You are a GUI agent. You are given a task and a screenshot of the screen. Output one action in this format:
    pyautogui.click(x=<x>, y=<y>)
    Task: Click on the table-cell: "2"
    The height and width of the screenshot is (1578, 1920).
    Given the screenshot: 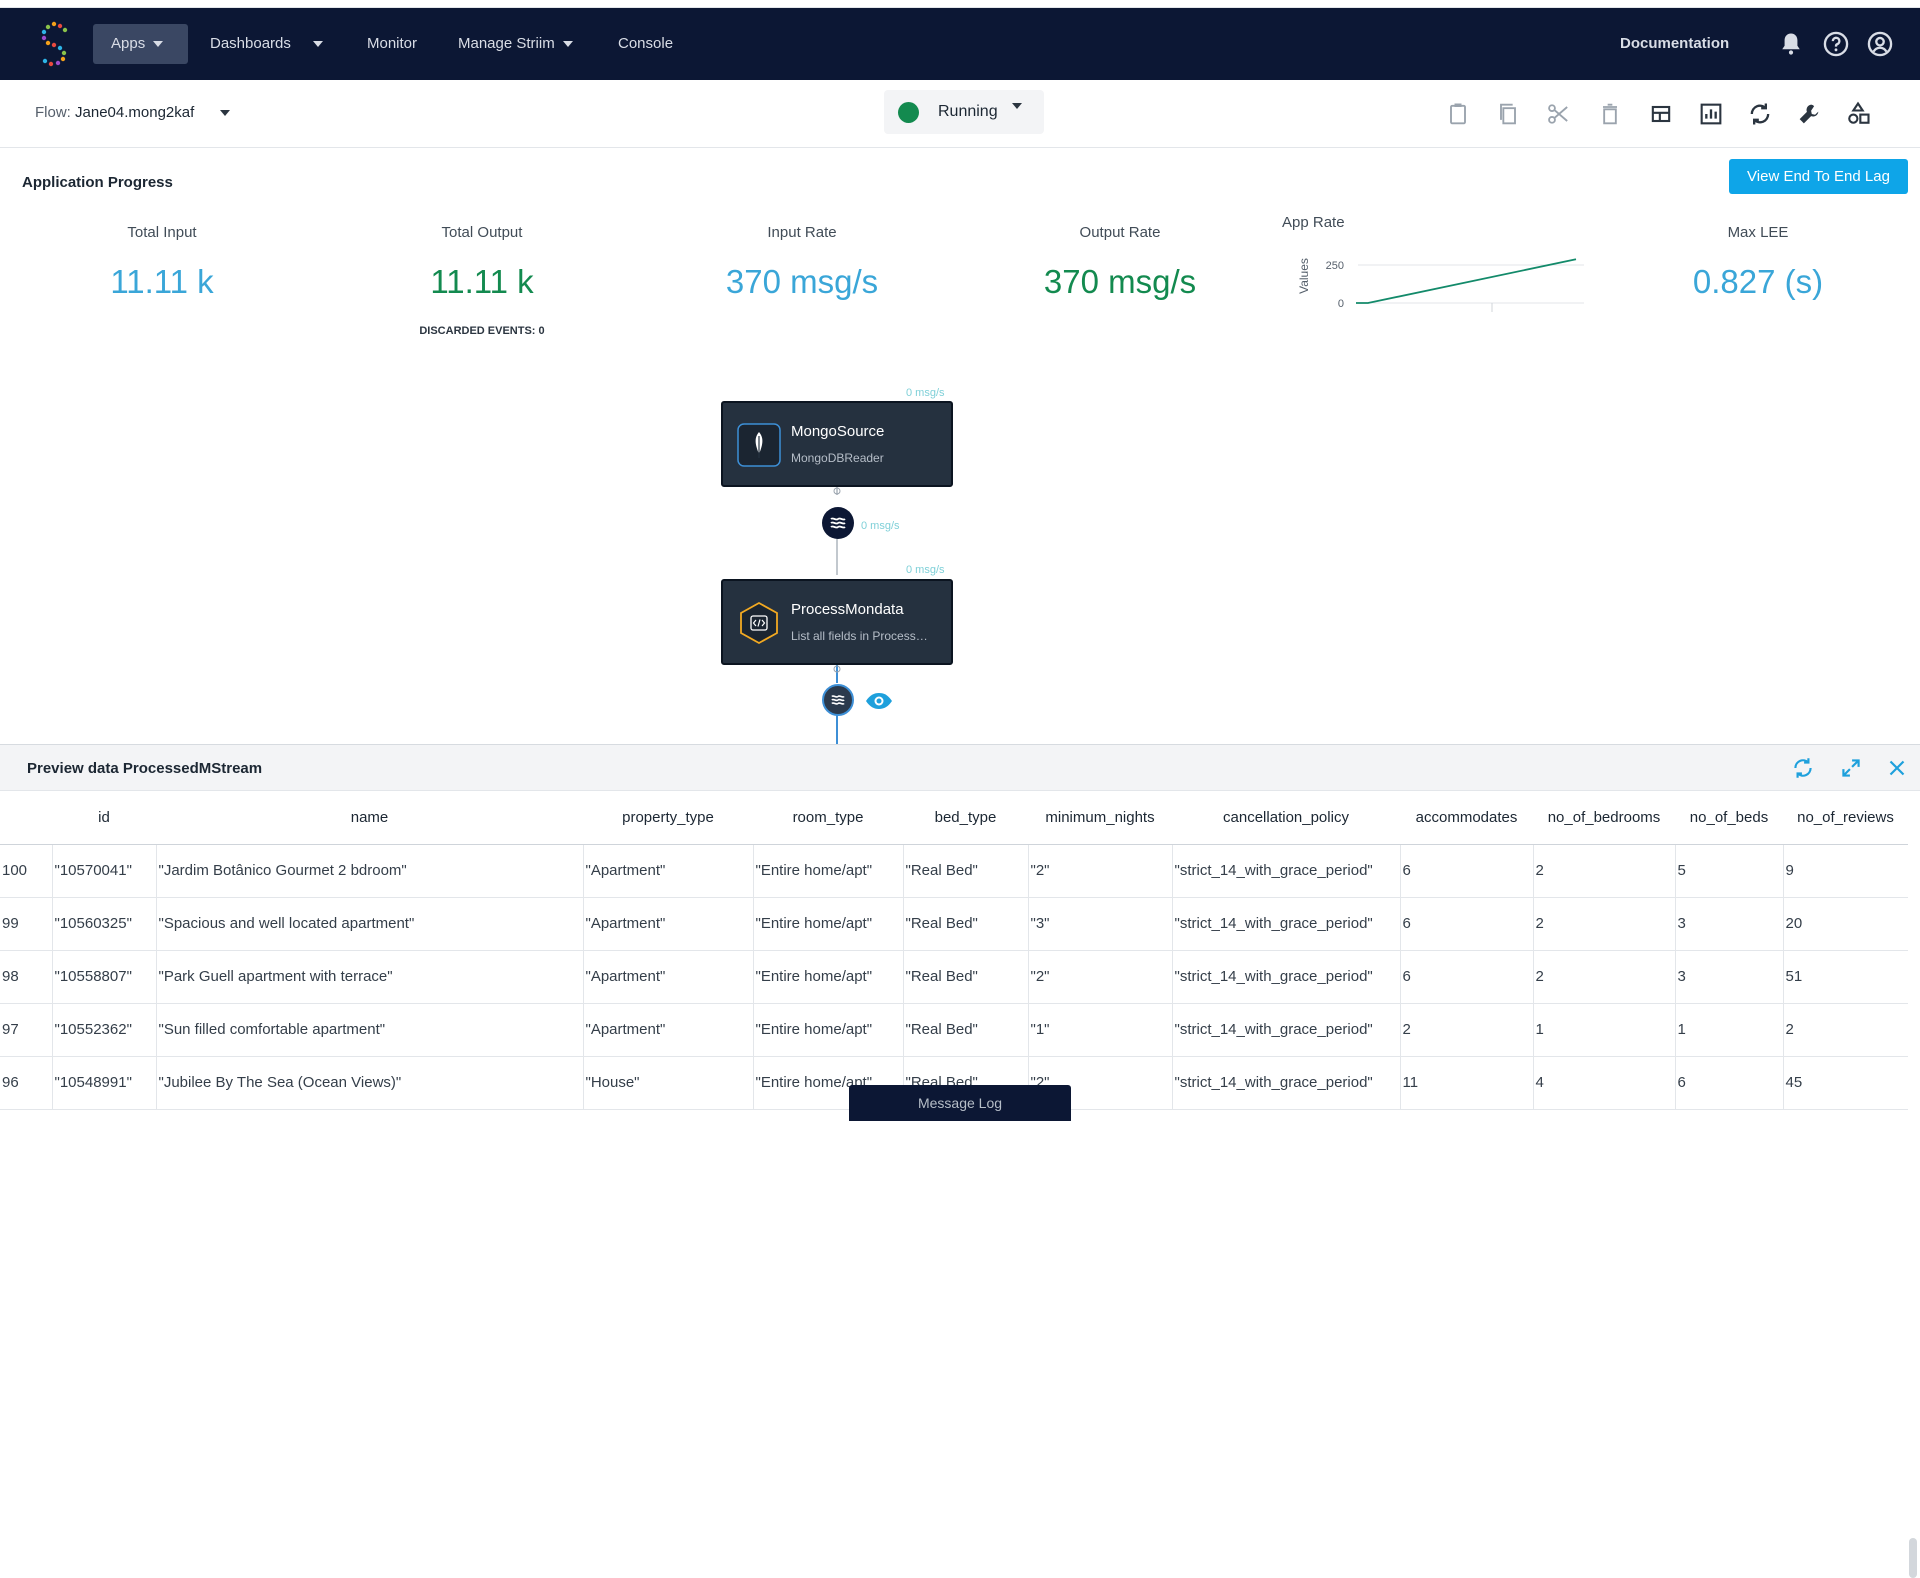 What is the action you would take?
    pyautogui.click(x=1099, y=871)
    